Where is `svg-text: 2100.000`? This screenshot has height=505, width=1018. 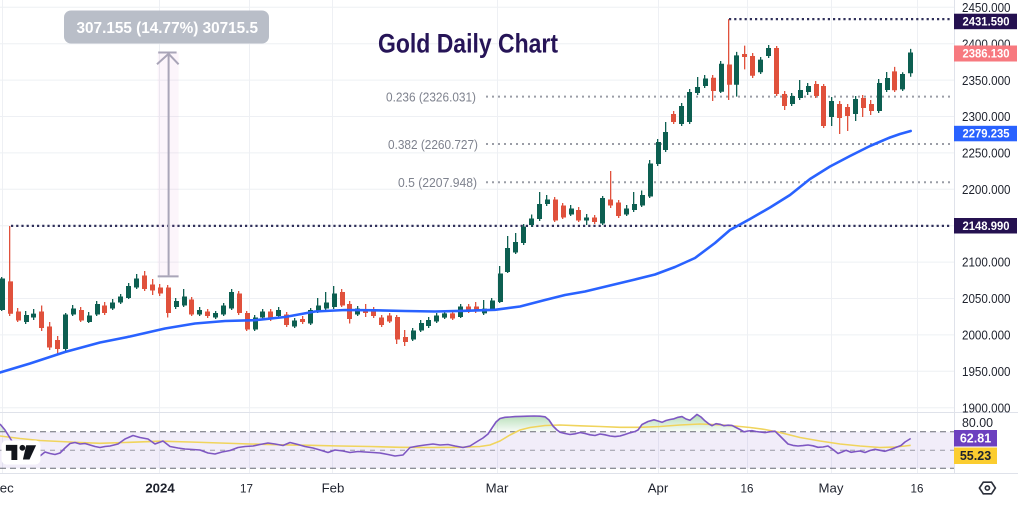 svg-text: 2100.000 is located at coordinates (986, 263).